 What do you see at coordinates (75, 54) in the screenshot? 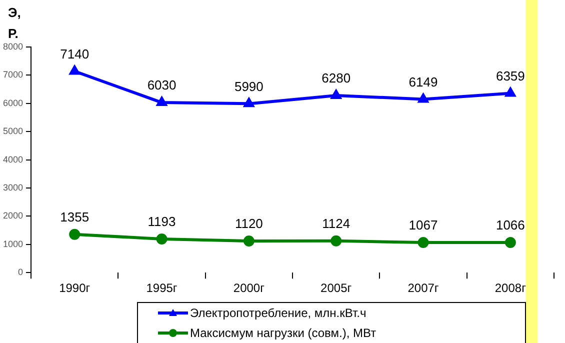
I see `data-label: 7140` at bounding box center [75, 54].